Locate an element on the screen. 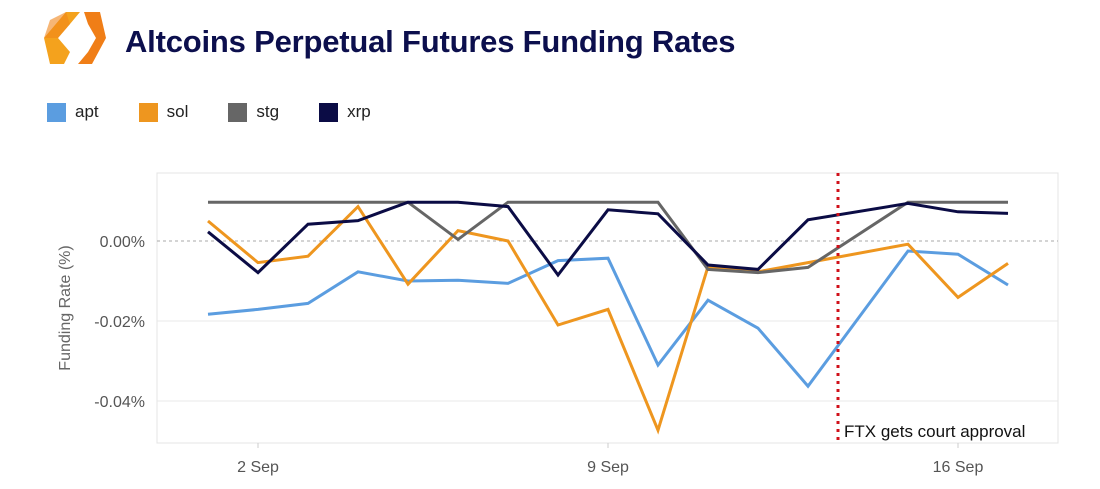 Image resolution: width=1100 pixels, height=489 pixels. chart-legend: apt sol stg xrp is located at coordinates (229, 112).